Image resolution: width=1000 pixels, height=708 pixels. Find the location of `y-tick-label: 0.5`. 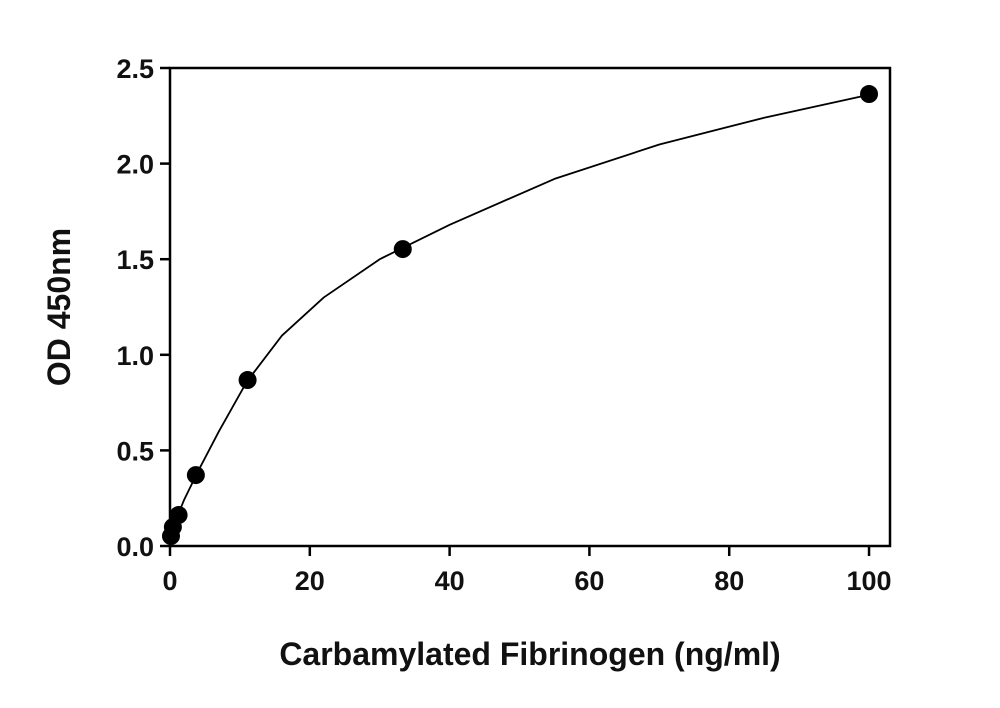

y-tick-label: 0.5 is located at coordinates (135, 451).